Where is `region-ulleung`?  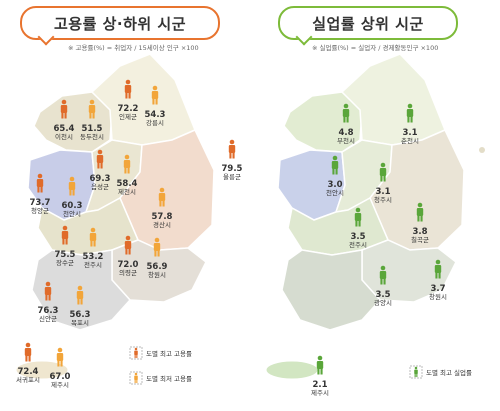
region-ulleung is located at coordinates (482, 150).